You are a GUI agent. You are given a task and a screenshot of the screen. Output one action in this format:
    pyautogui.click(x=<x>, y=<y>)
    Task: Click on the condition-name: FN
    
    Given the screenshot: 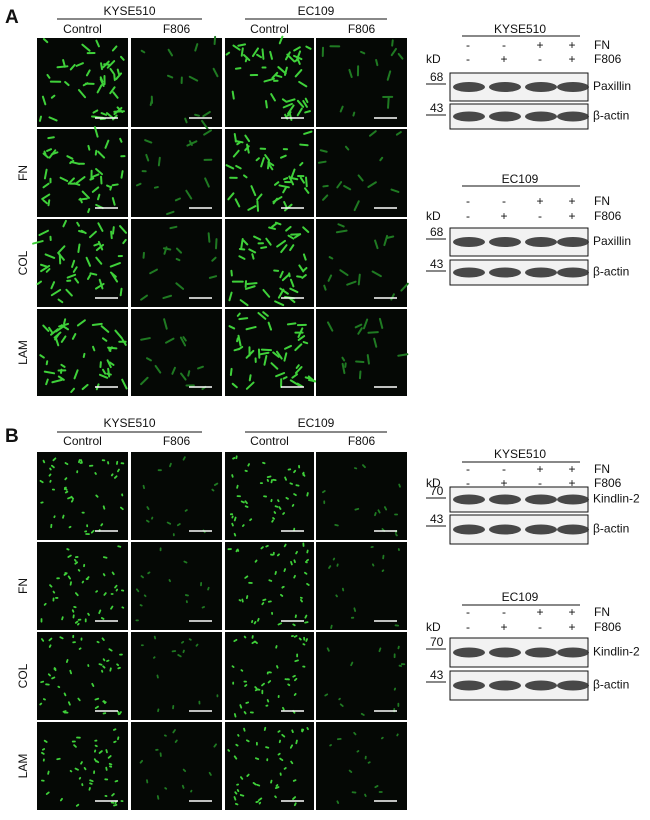 What is the action you would take?
    pyautogui.click(x=602, y=45)
    